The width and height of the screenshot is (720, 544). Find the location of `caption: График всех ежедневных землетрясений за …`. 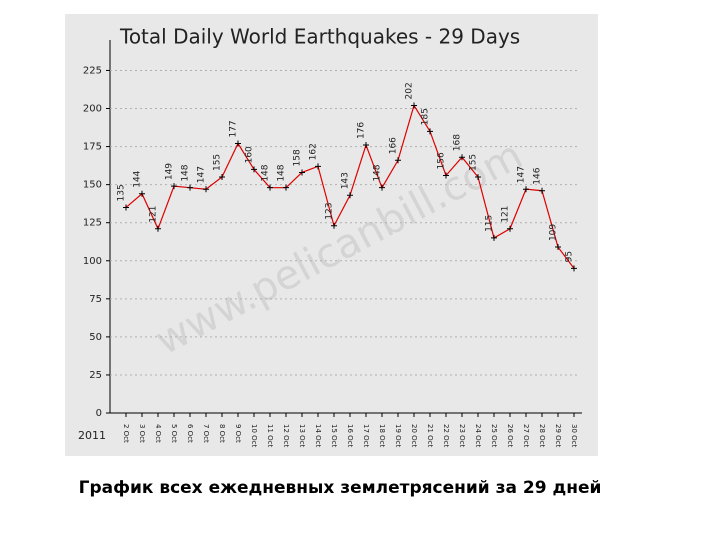

caption: График всех ежедневных землетрясений за … is located at coordinates (340, 488).